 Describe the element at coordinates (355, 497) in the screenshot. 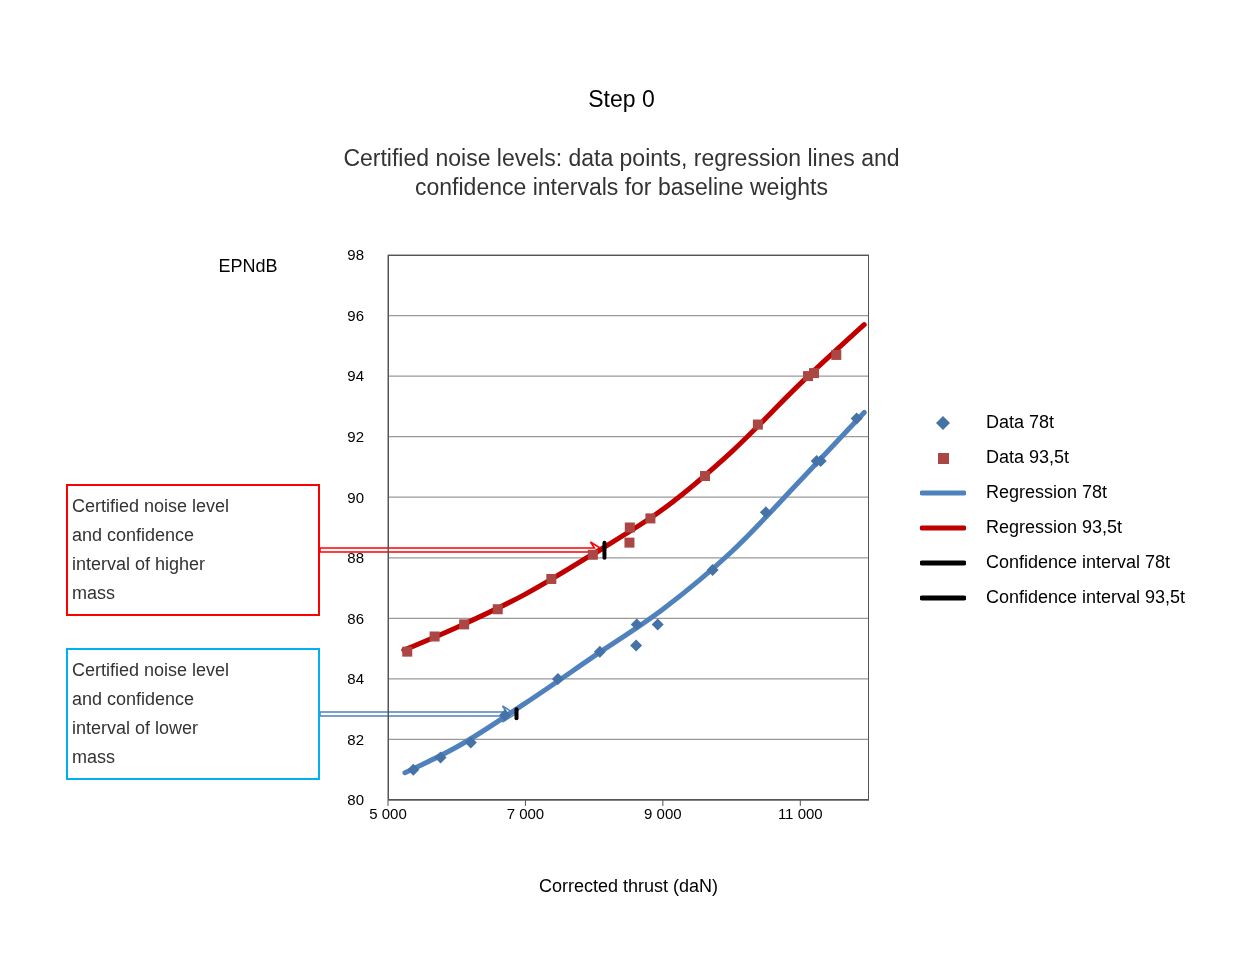

I see `y-tick-label: 90` at that location.